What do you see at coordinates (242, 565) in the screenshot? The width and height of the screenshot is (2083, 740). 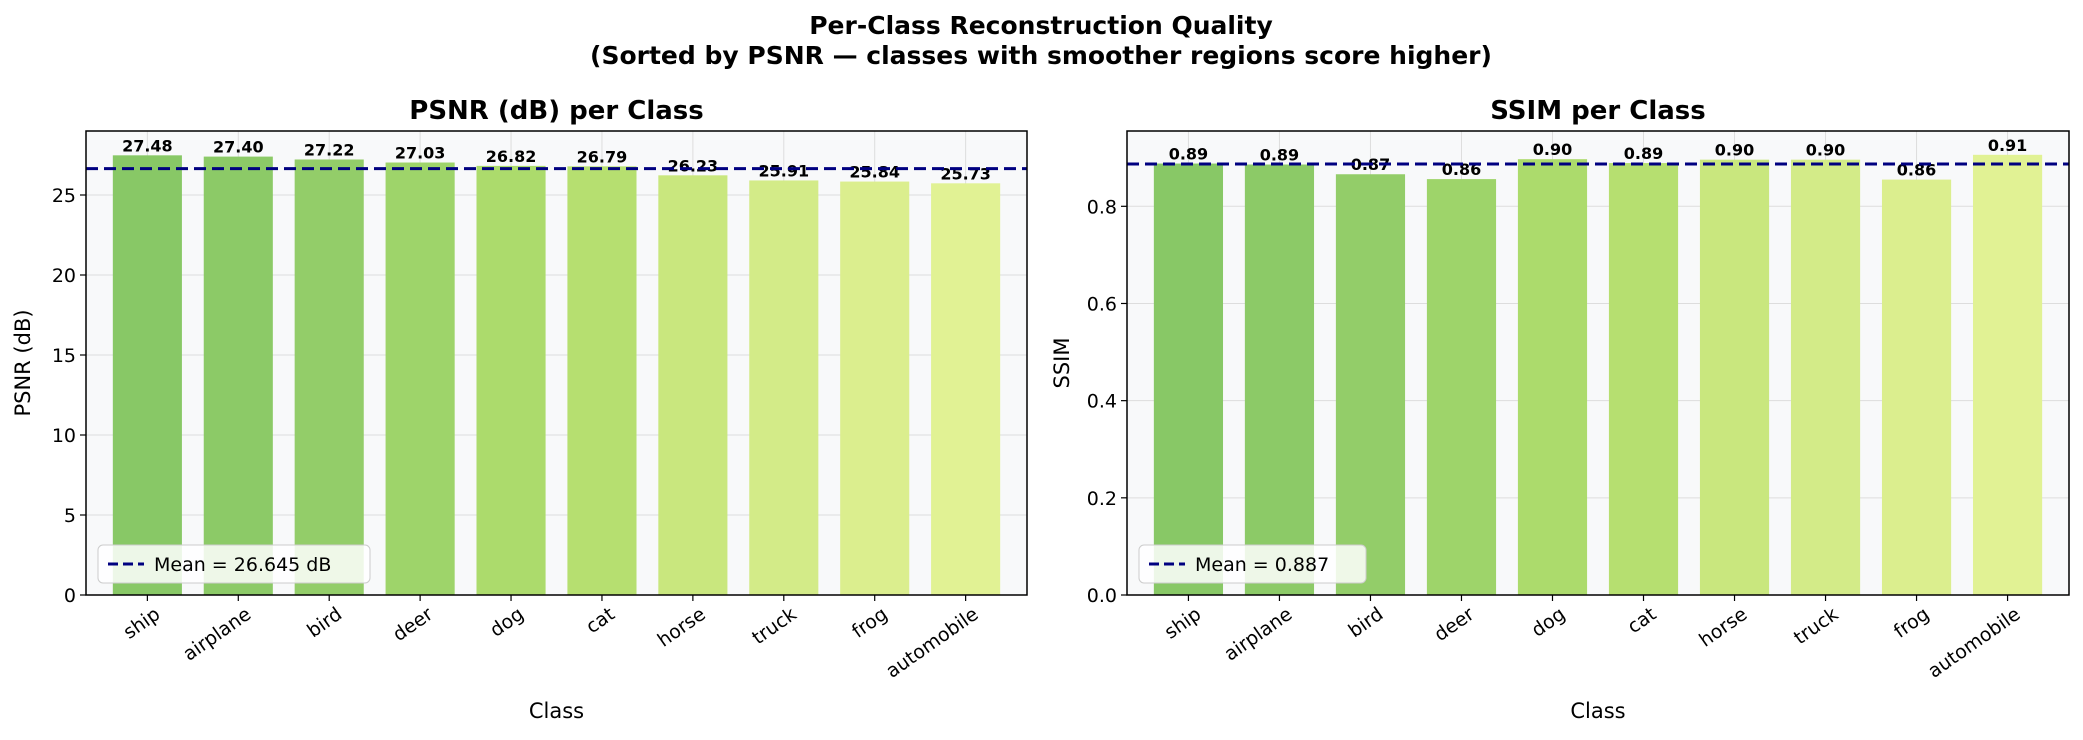 I see `legend-label: Mean = 26.645 dB` at bounding box center [242, 565].